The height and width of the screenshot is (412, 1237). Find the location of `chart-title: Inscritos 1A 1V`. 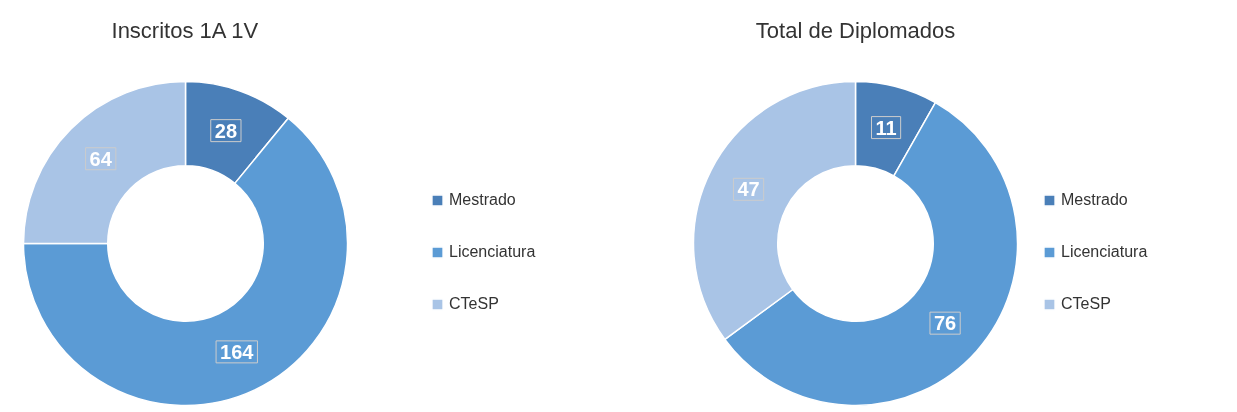

chart-title: Inscritos 1A 1V is located at coordinates (185, 30).